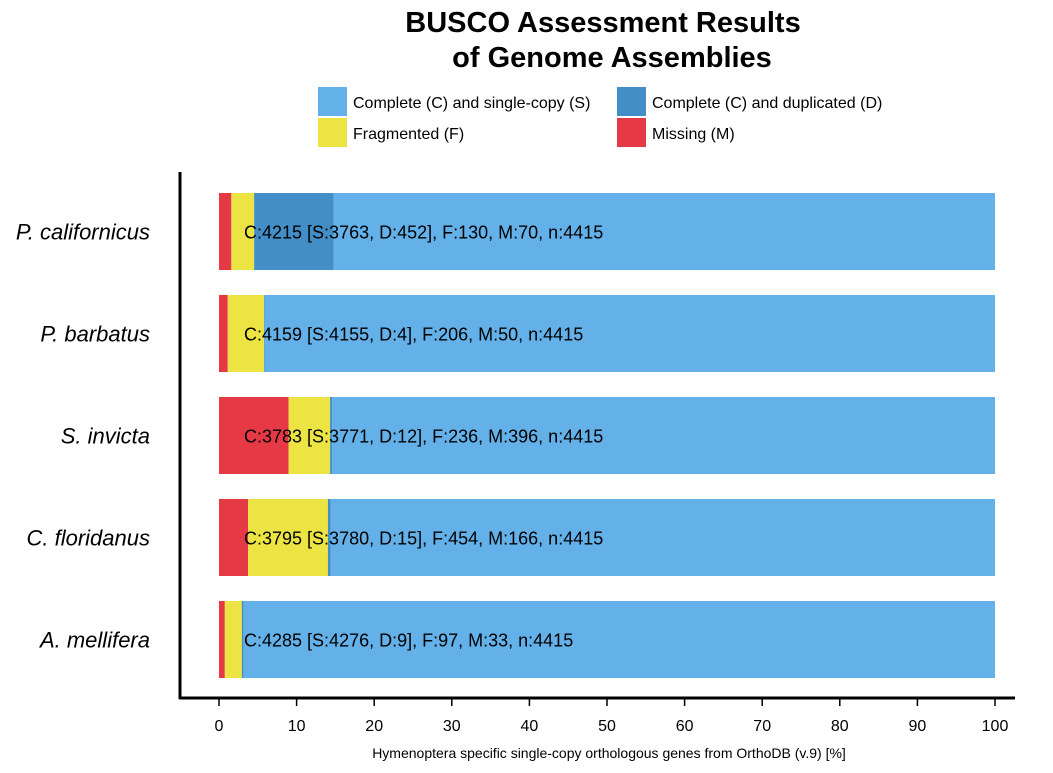 This screenshot has width=1053, height=773. What do you see at coordinates (767, 103) in the screenshot?
I see `legend-label-1: Complete (C) and duplicated (D)` at bounding box center [767, 103].